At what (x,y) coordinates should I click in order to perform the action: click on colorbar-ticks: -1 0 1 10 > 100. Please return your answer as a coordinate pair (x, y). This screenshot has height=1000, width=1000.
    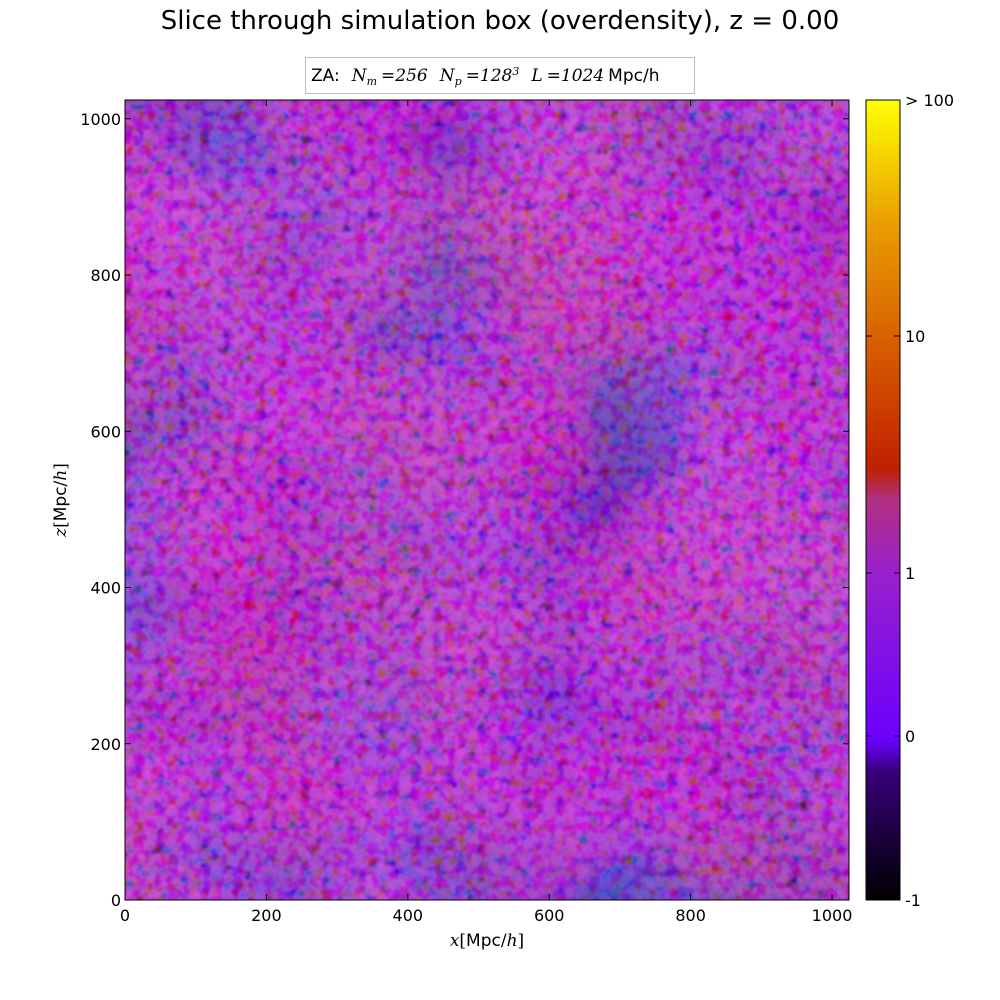
    Looking at the image, I should click on (910, 500).